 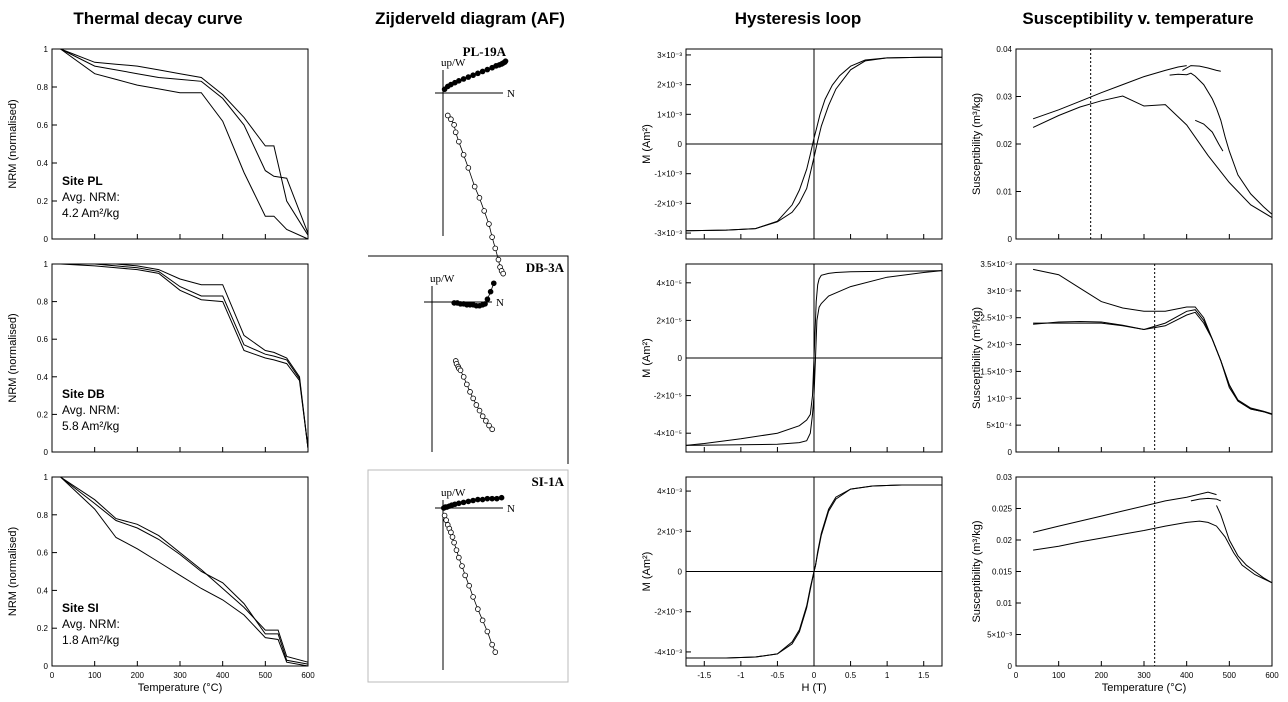 What do you see at coordinates (43, 339) in the screenshot?
I see `y-tick-label: 0.6` at bounding box center [43, 339].